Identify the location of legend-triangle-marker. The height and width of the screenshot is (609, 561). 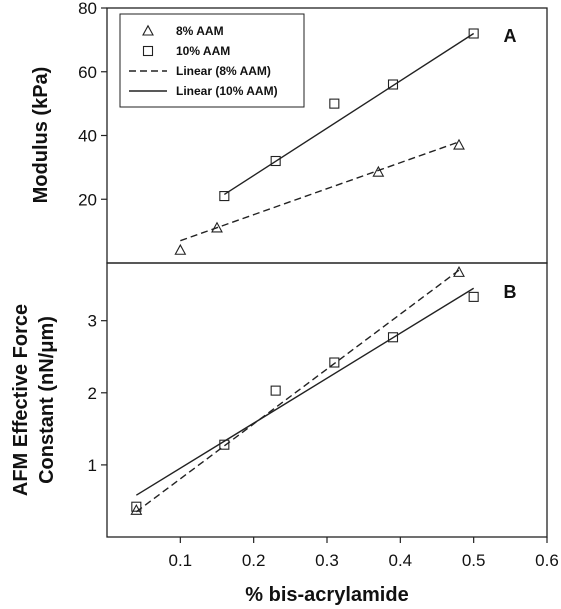
(148, 30).